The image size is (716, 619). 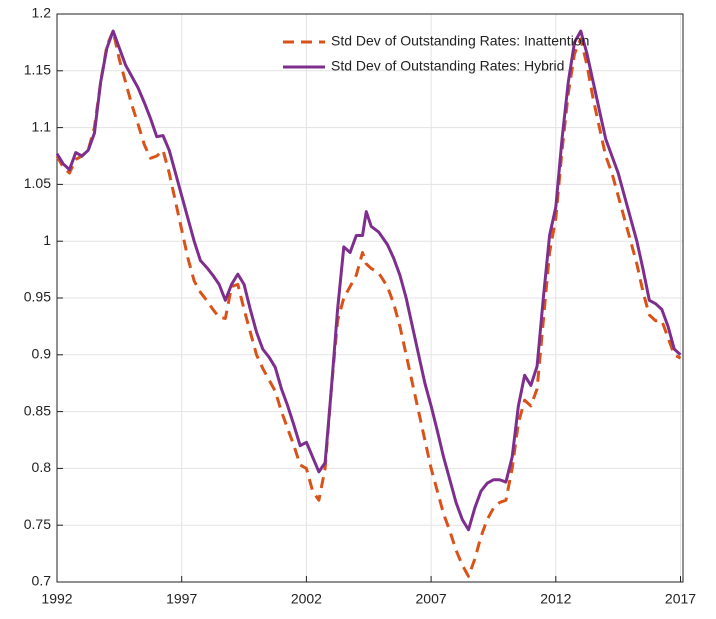 What do you see at coordinates (37, 183) in the screenshot?
I see `y-tick-label: 1.05` at bounding box center [37, 183].